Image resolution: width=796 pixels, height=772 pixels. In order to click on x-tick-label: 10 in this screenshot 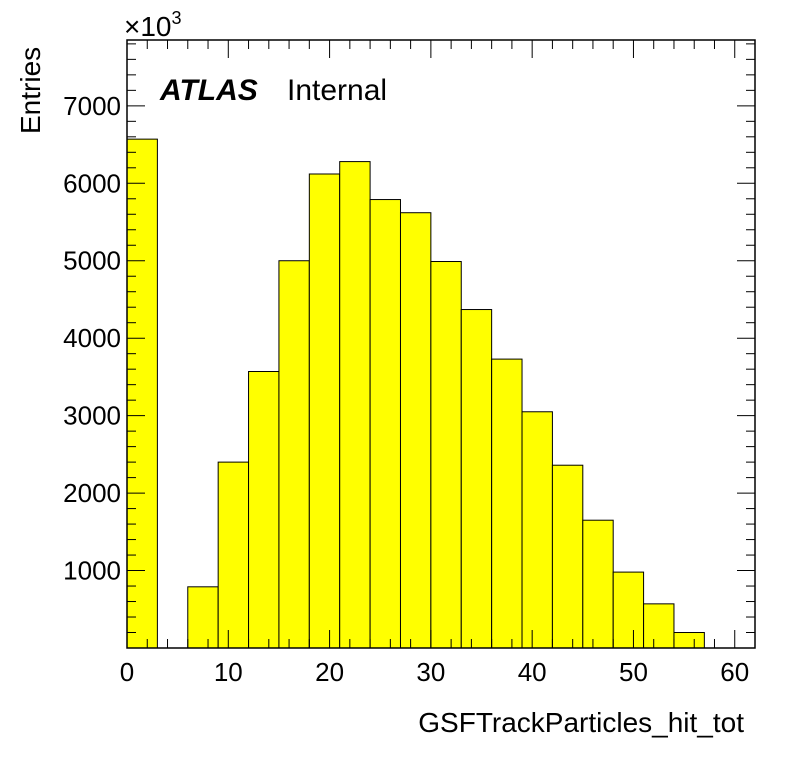, I will do `click(228, 672)`.